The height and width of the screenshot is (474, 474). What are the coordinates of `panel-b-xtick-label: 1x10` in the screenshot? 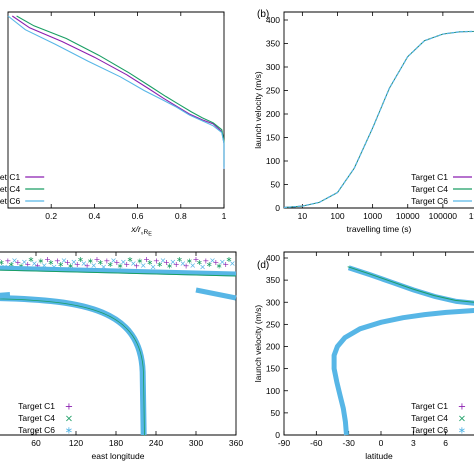 It's located at (471, 216).